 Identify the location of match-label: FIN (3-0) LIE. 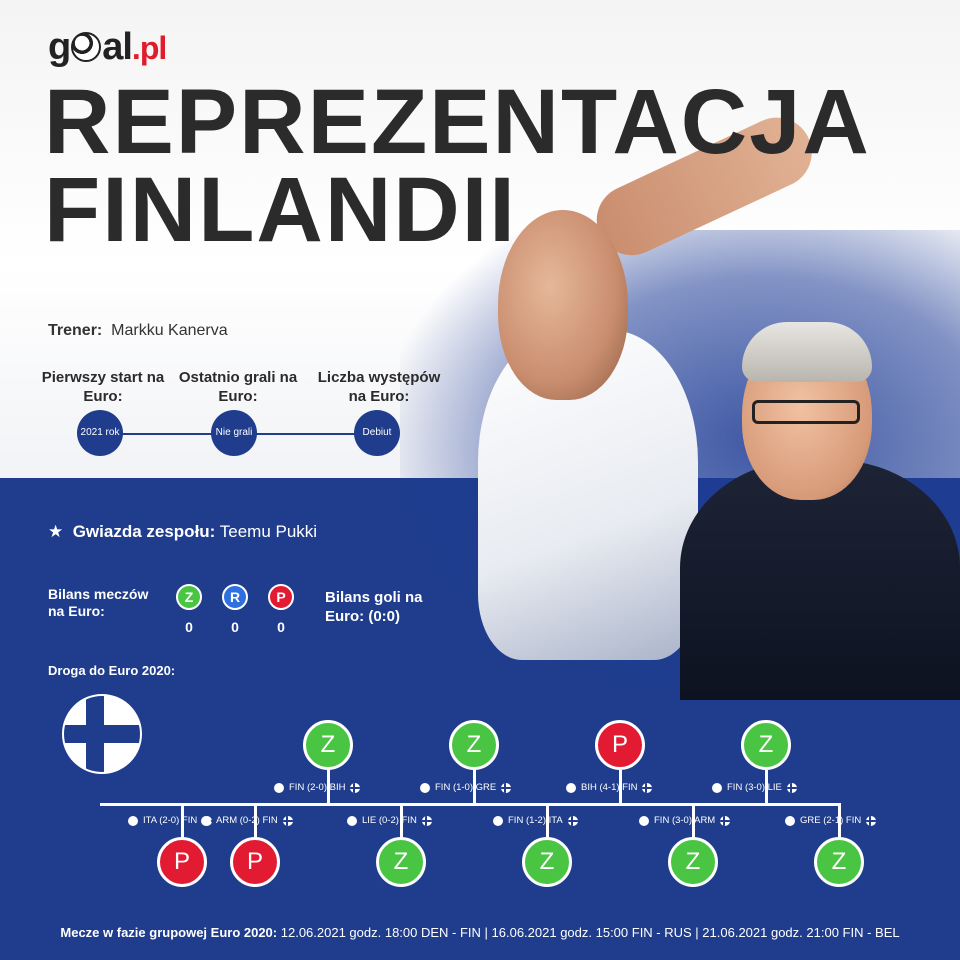
(754, 787).